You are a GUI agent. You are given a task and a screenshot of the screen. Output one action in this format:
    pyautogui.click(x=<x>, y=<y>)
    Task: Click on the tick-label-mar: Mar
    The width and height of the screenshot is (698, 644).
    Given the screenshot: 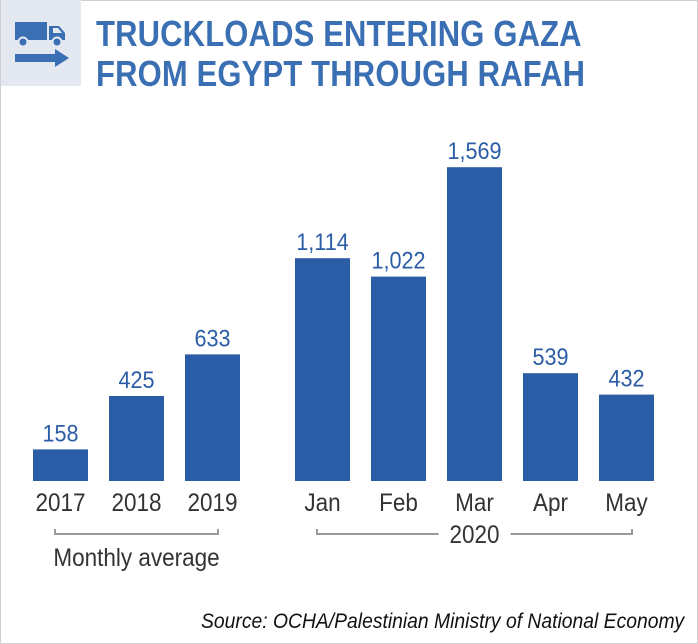 What is the action you would take?
    pyautogui.click(x=474, y=503)
    